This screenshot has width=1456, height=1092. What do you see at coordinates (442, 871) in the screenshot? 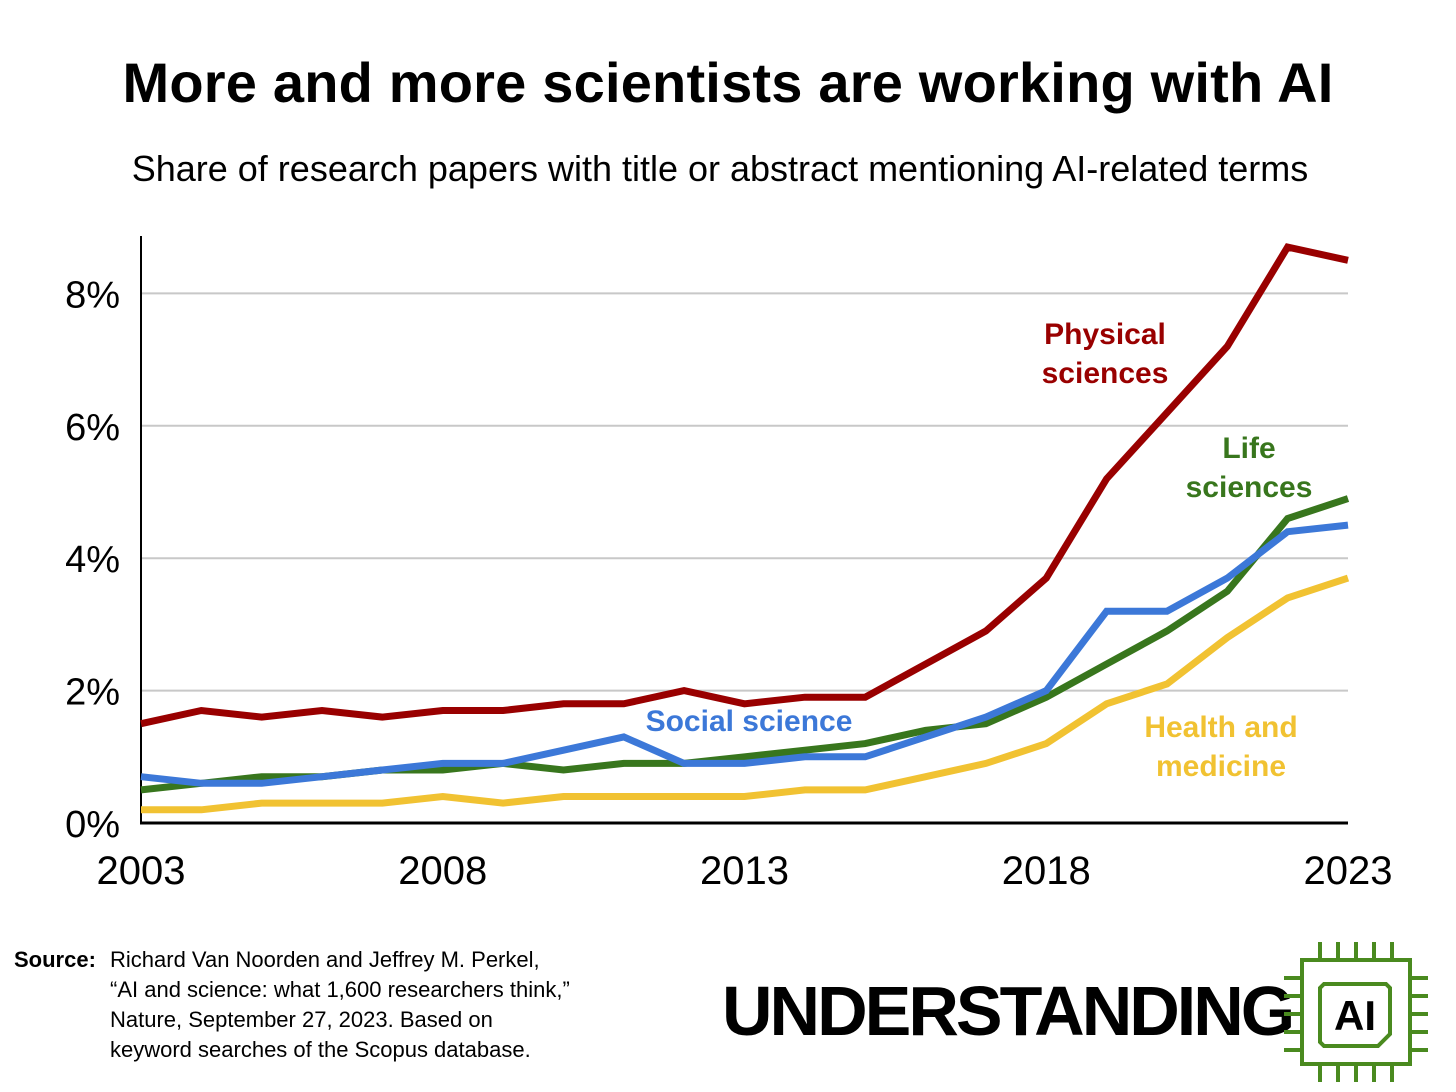
I see `x-tick-label: 2008` at bounding box center [442, 871].